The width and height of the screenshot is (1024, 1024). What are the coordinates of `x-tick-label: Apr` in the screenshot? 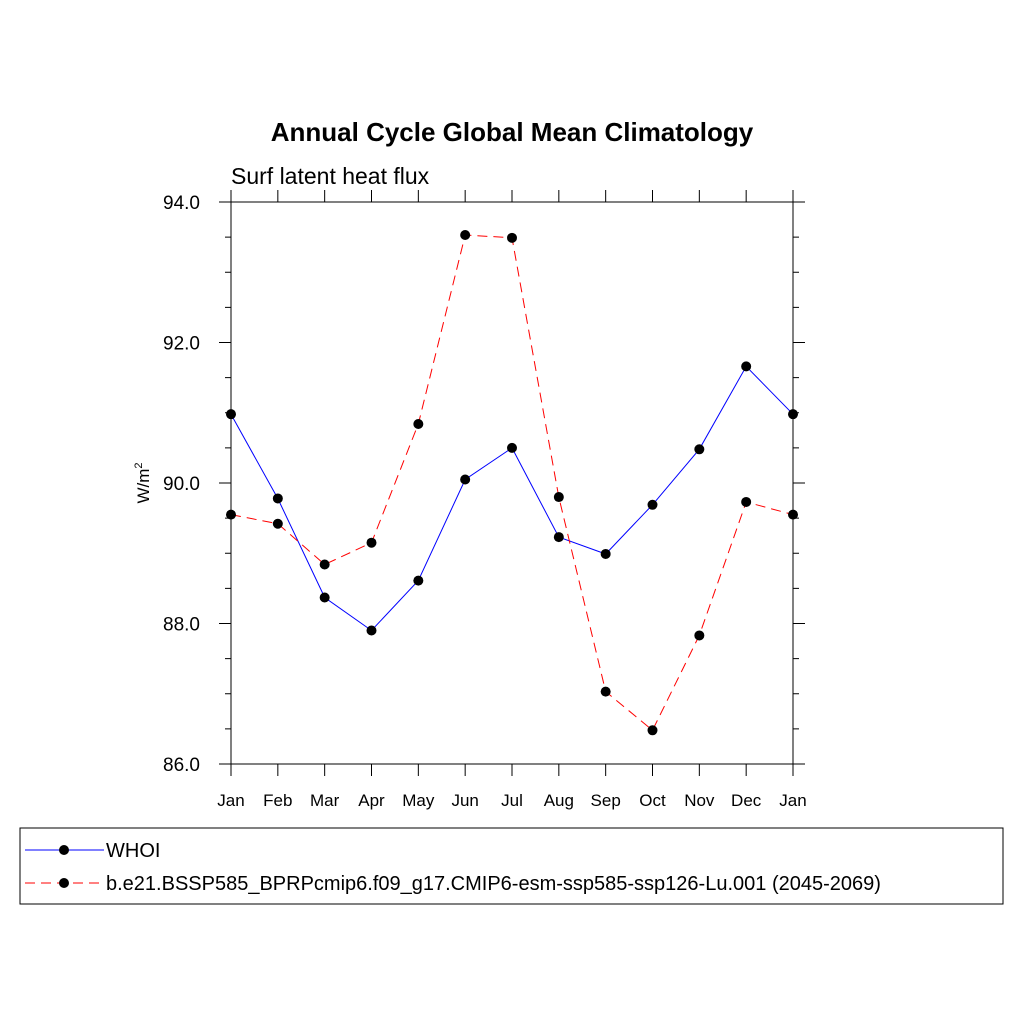 It's located at (371, 800).